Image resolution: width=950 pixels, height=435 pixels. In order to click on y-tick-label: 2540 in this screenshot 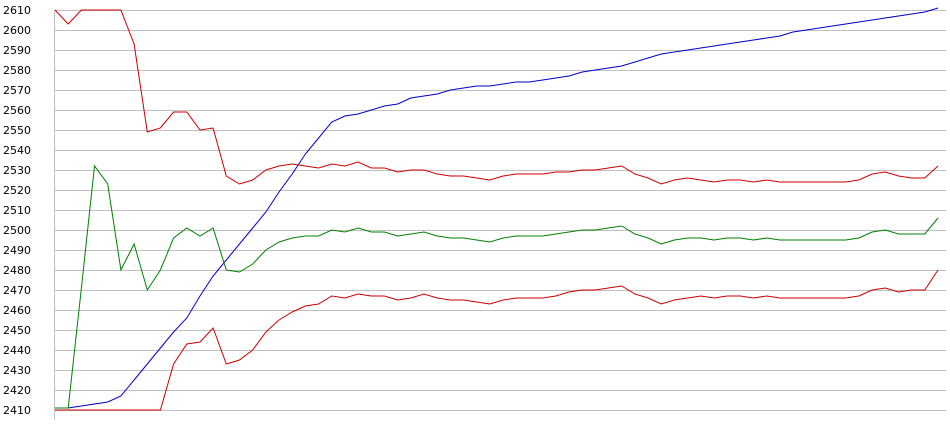, I will do `click(17, 150)`.